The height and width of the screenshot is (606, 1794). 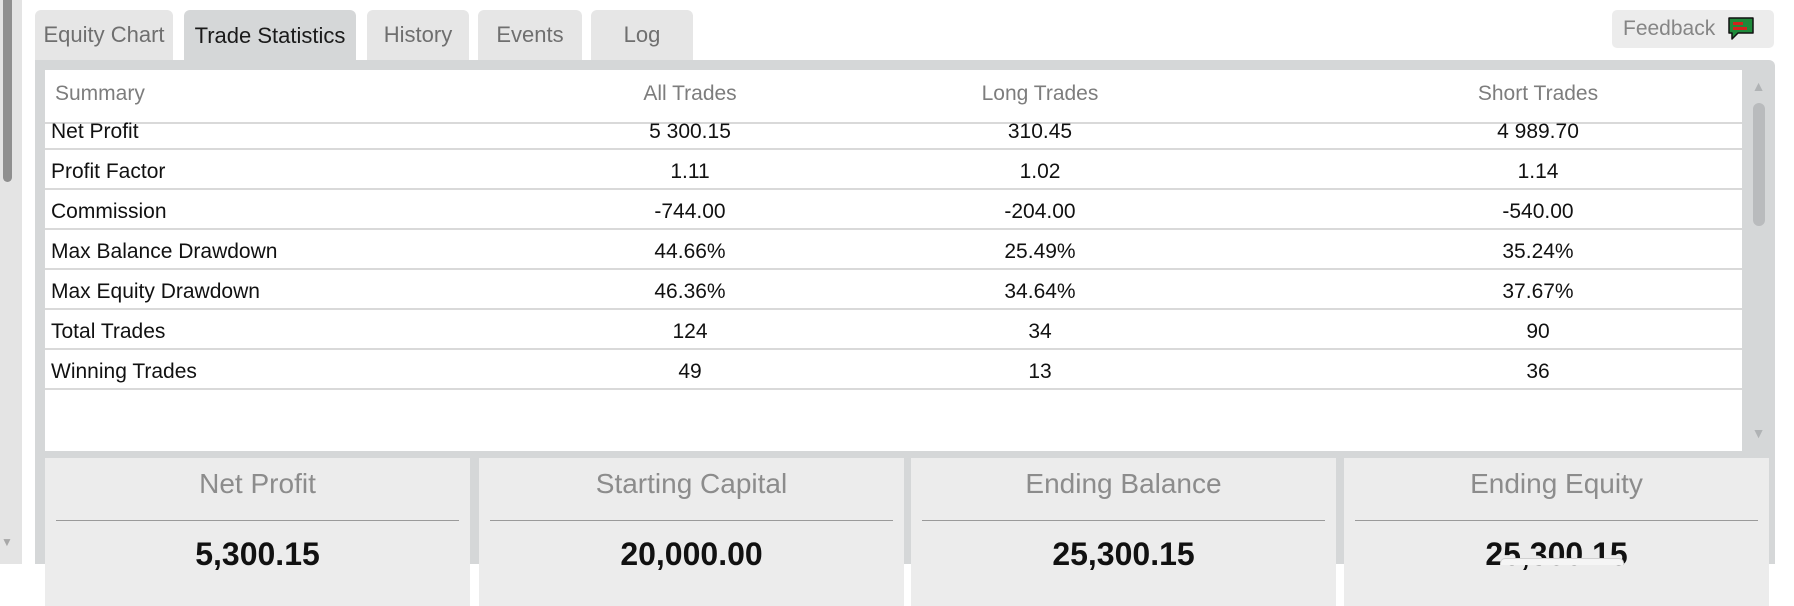 What do you see at coordinates (257, 483) in the screenshot?
I see `card-label: Net Profit` at bounding box center [257, 483].